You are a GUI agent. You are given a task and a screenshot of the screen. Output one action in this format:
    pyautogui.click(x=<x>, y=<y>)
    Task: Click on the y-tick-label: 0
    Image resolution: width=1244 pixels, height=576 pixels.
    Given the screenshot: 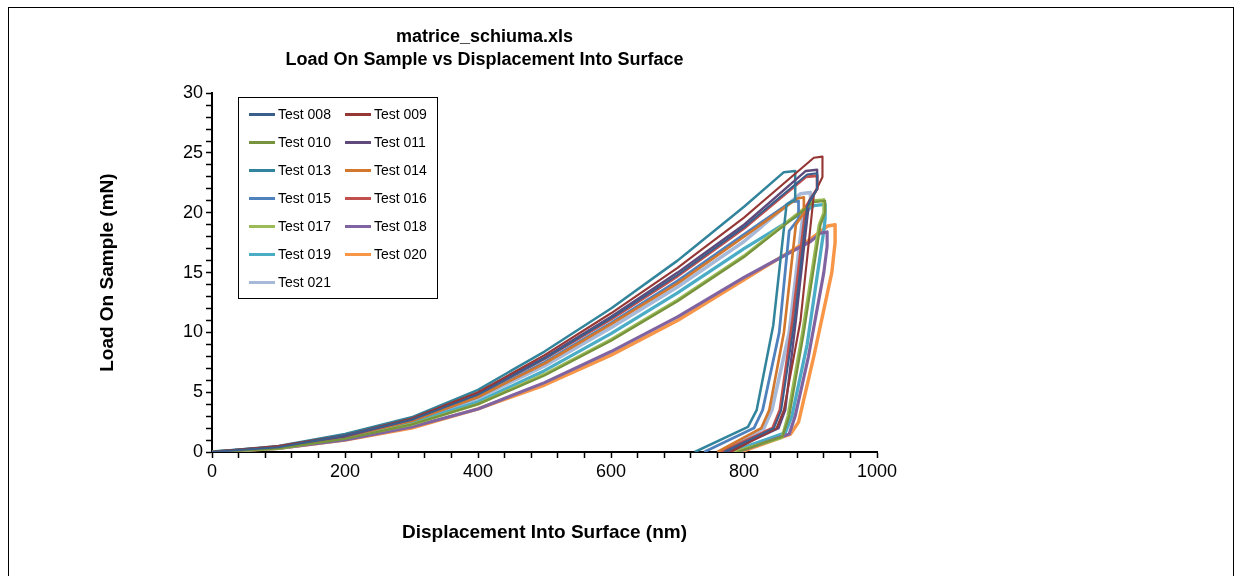 What is the action you would take?
    pyautogui.click(x=197, y=450)
    